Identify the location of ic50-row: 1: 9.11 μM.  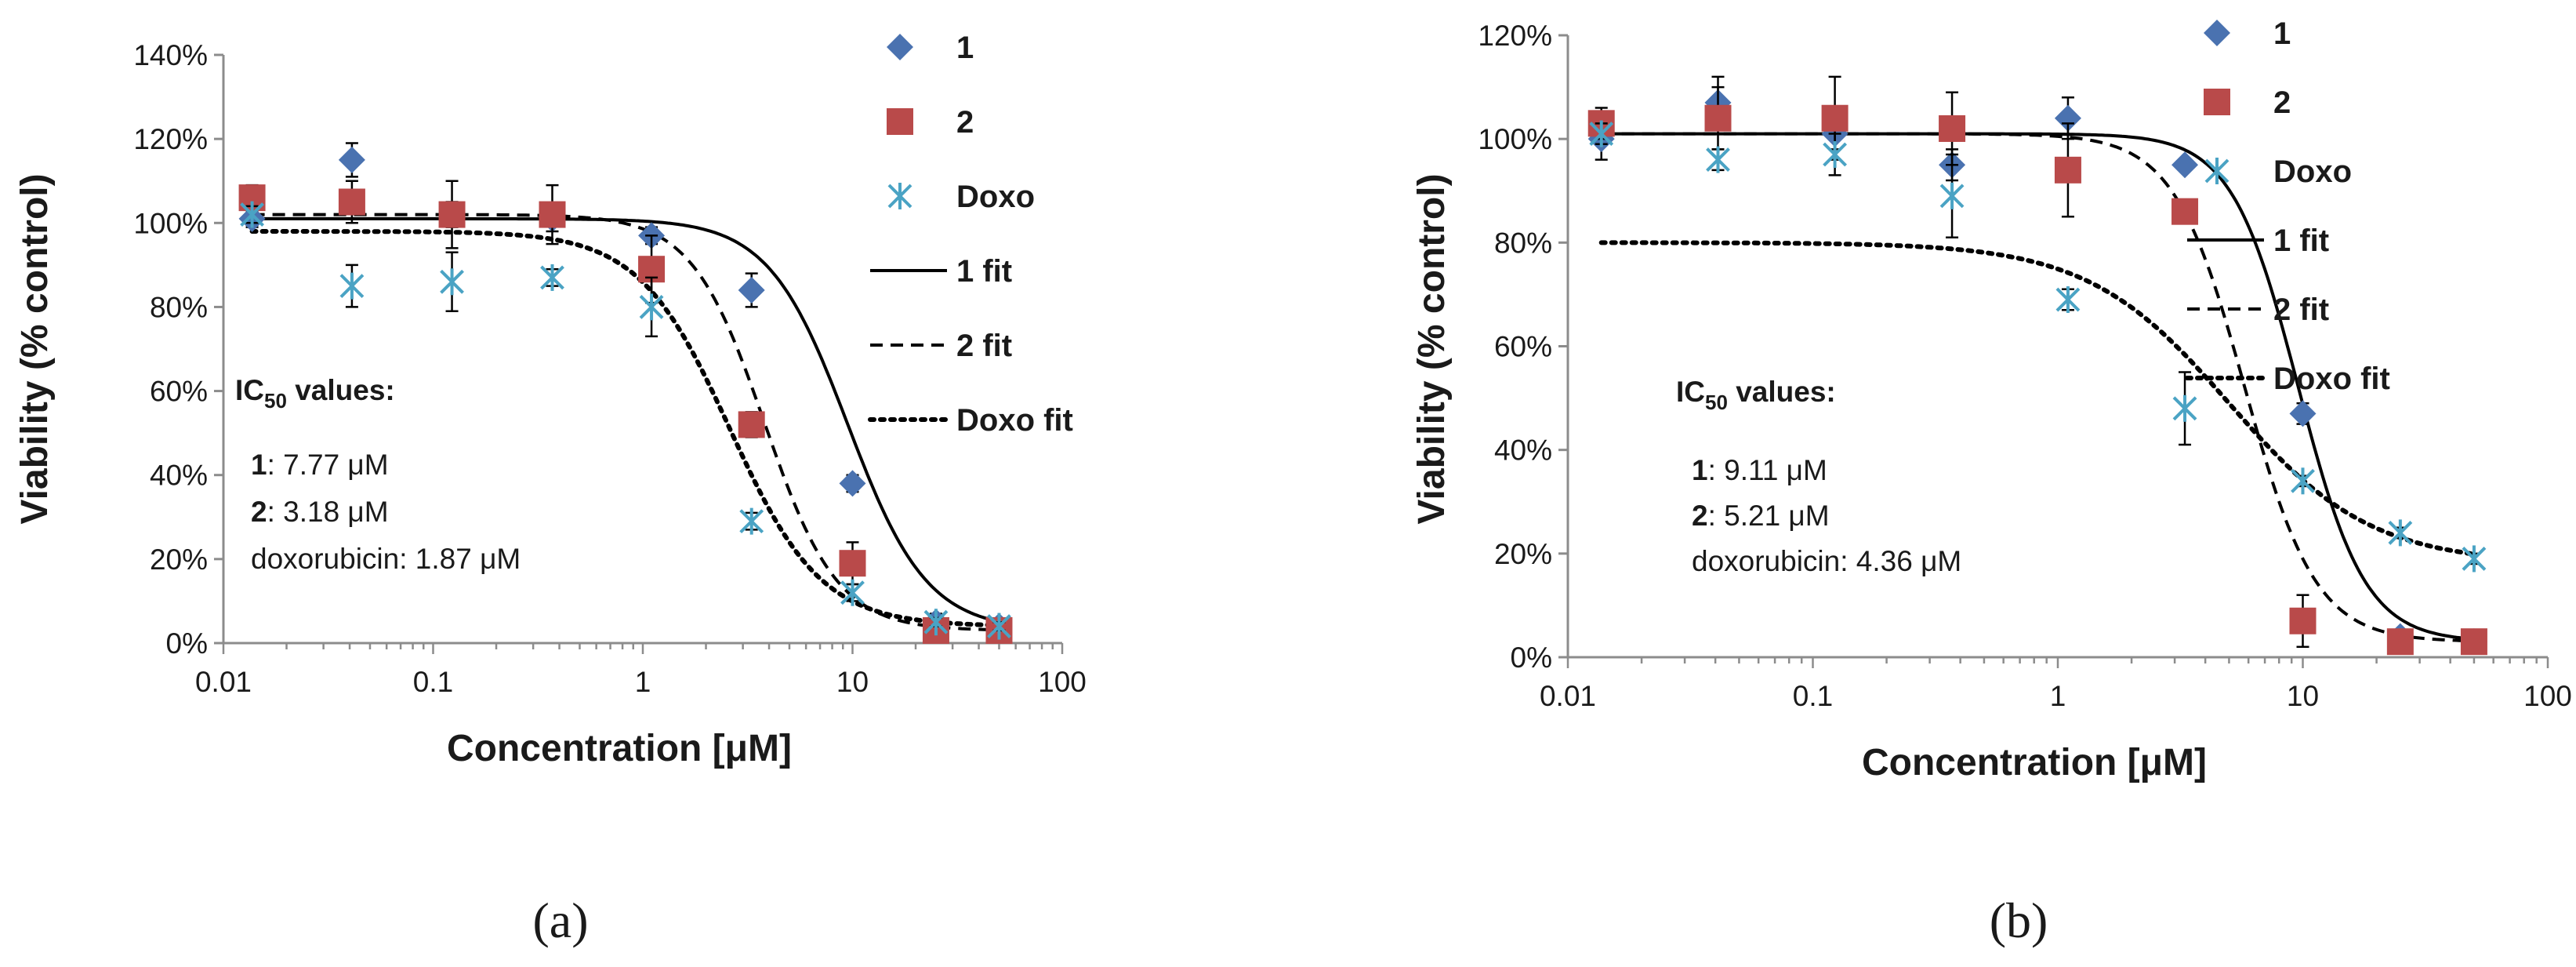
(1760, 470).